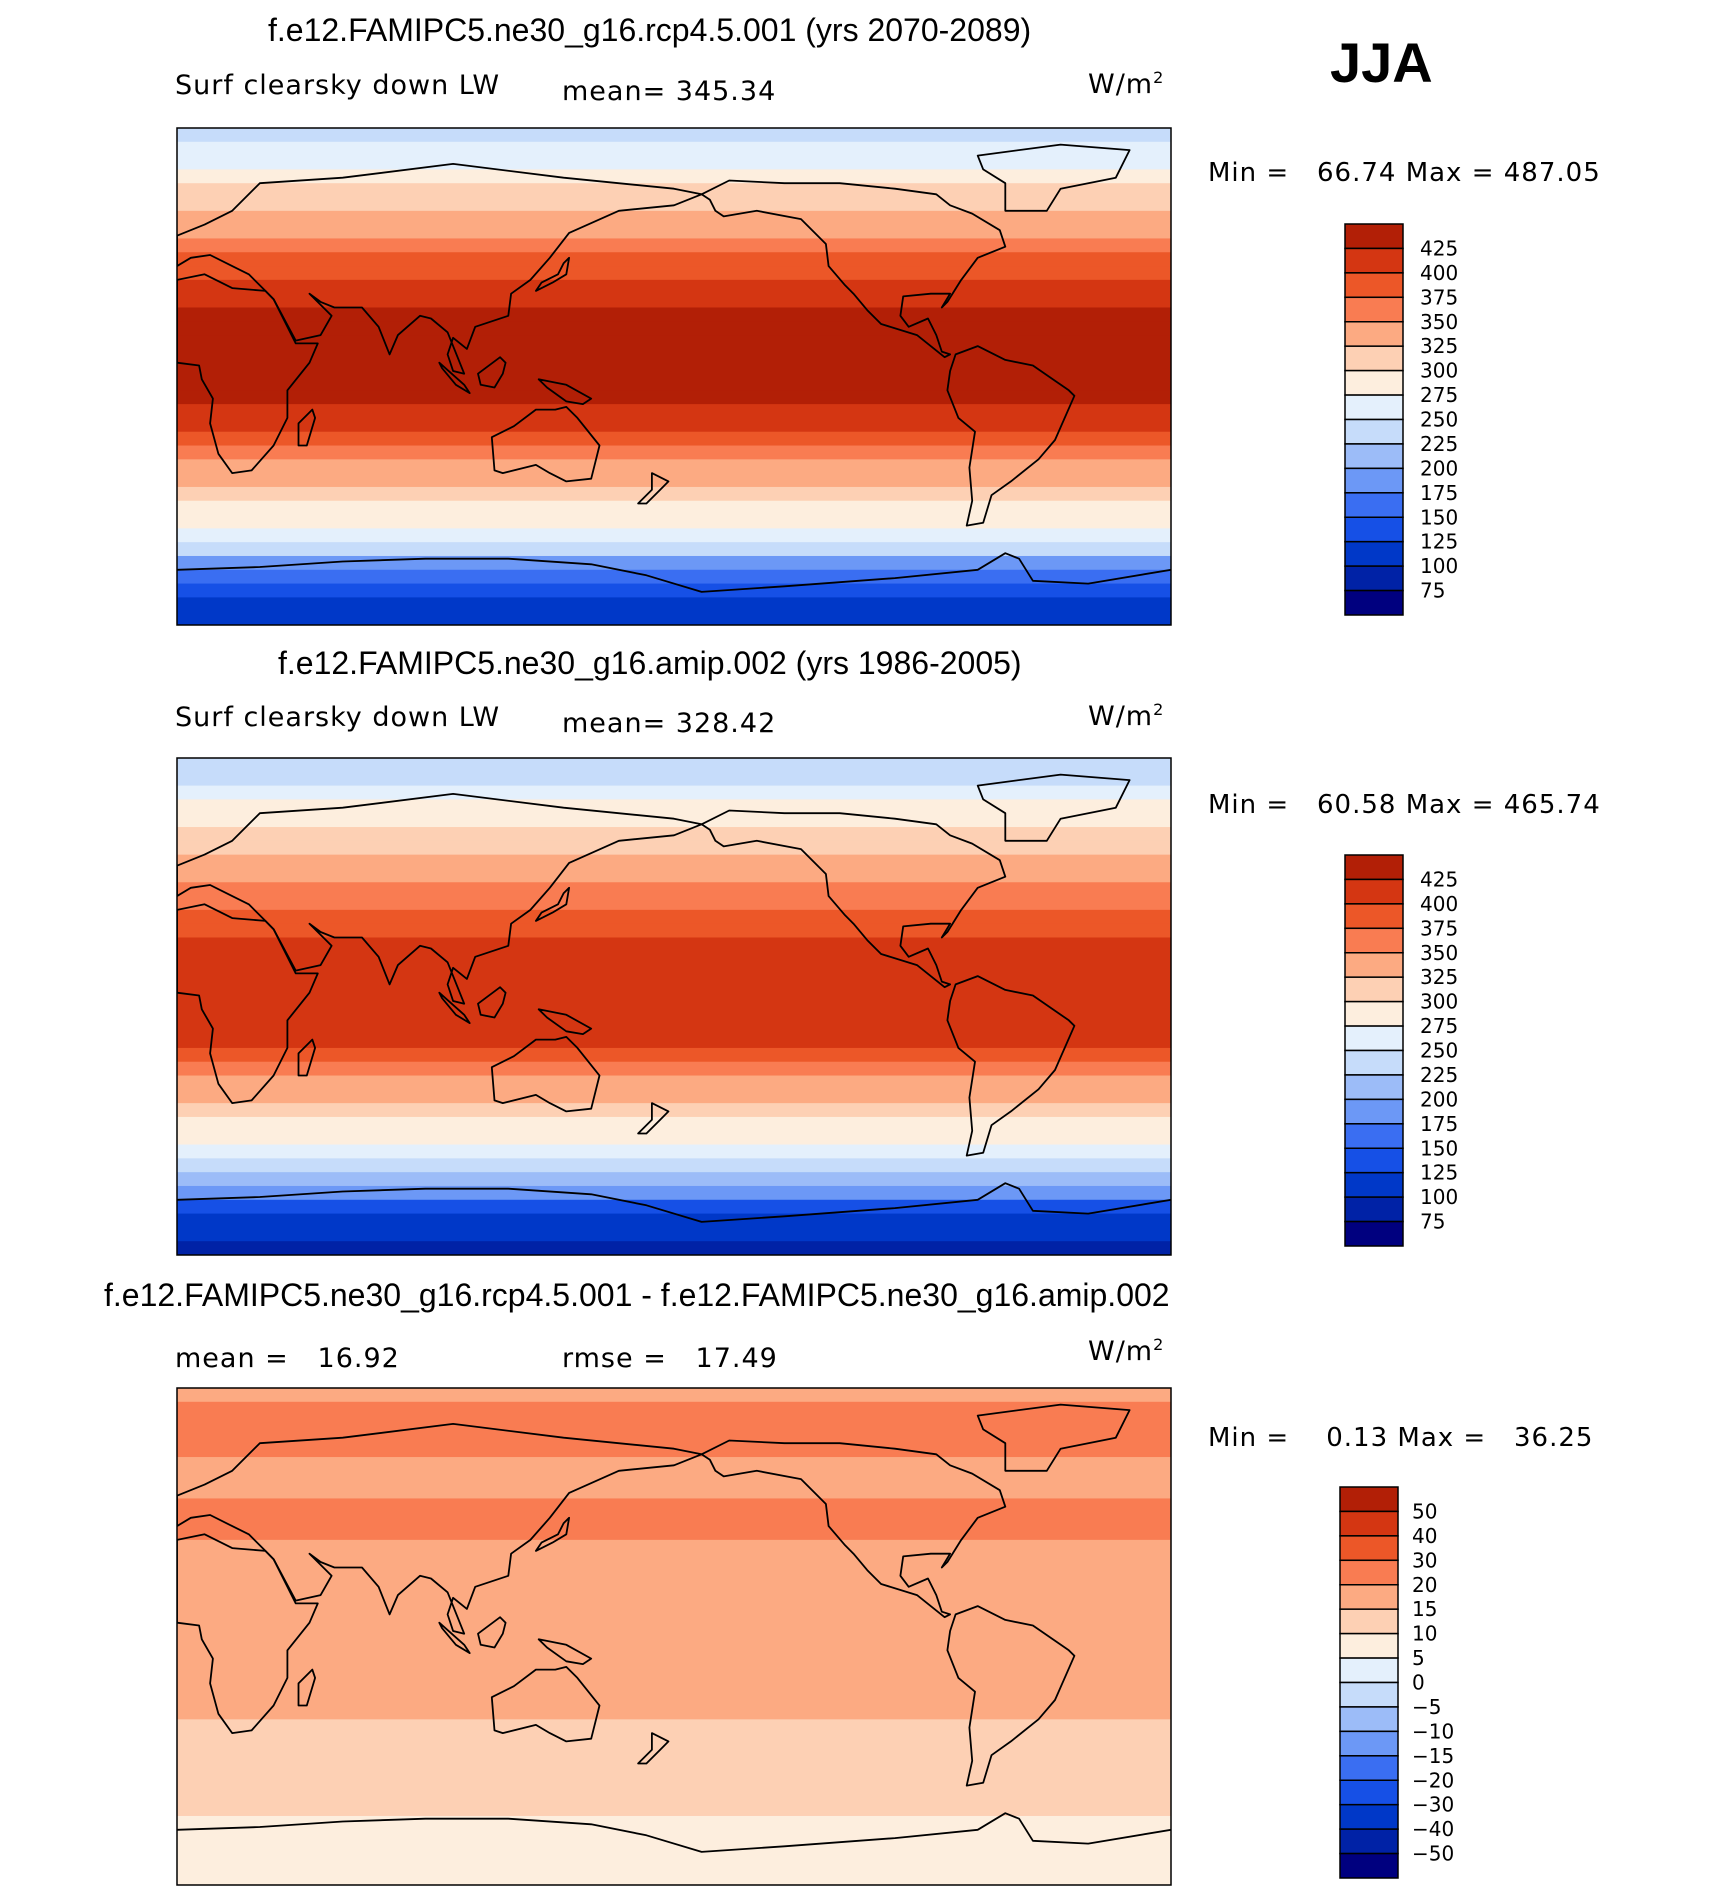 Image resolution: width=1710 pixels, height=1891 pixels. I want to click on panel-3-rmse-label: rmse = 17.49, so click(670, 1358).